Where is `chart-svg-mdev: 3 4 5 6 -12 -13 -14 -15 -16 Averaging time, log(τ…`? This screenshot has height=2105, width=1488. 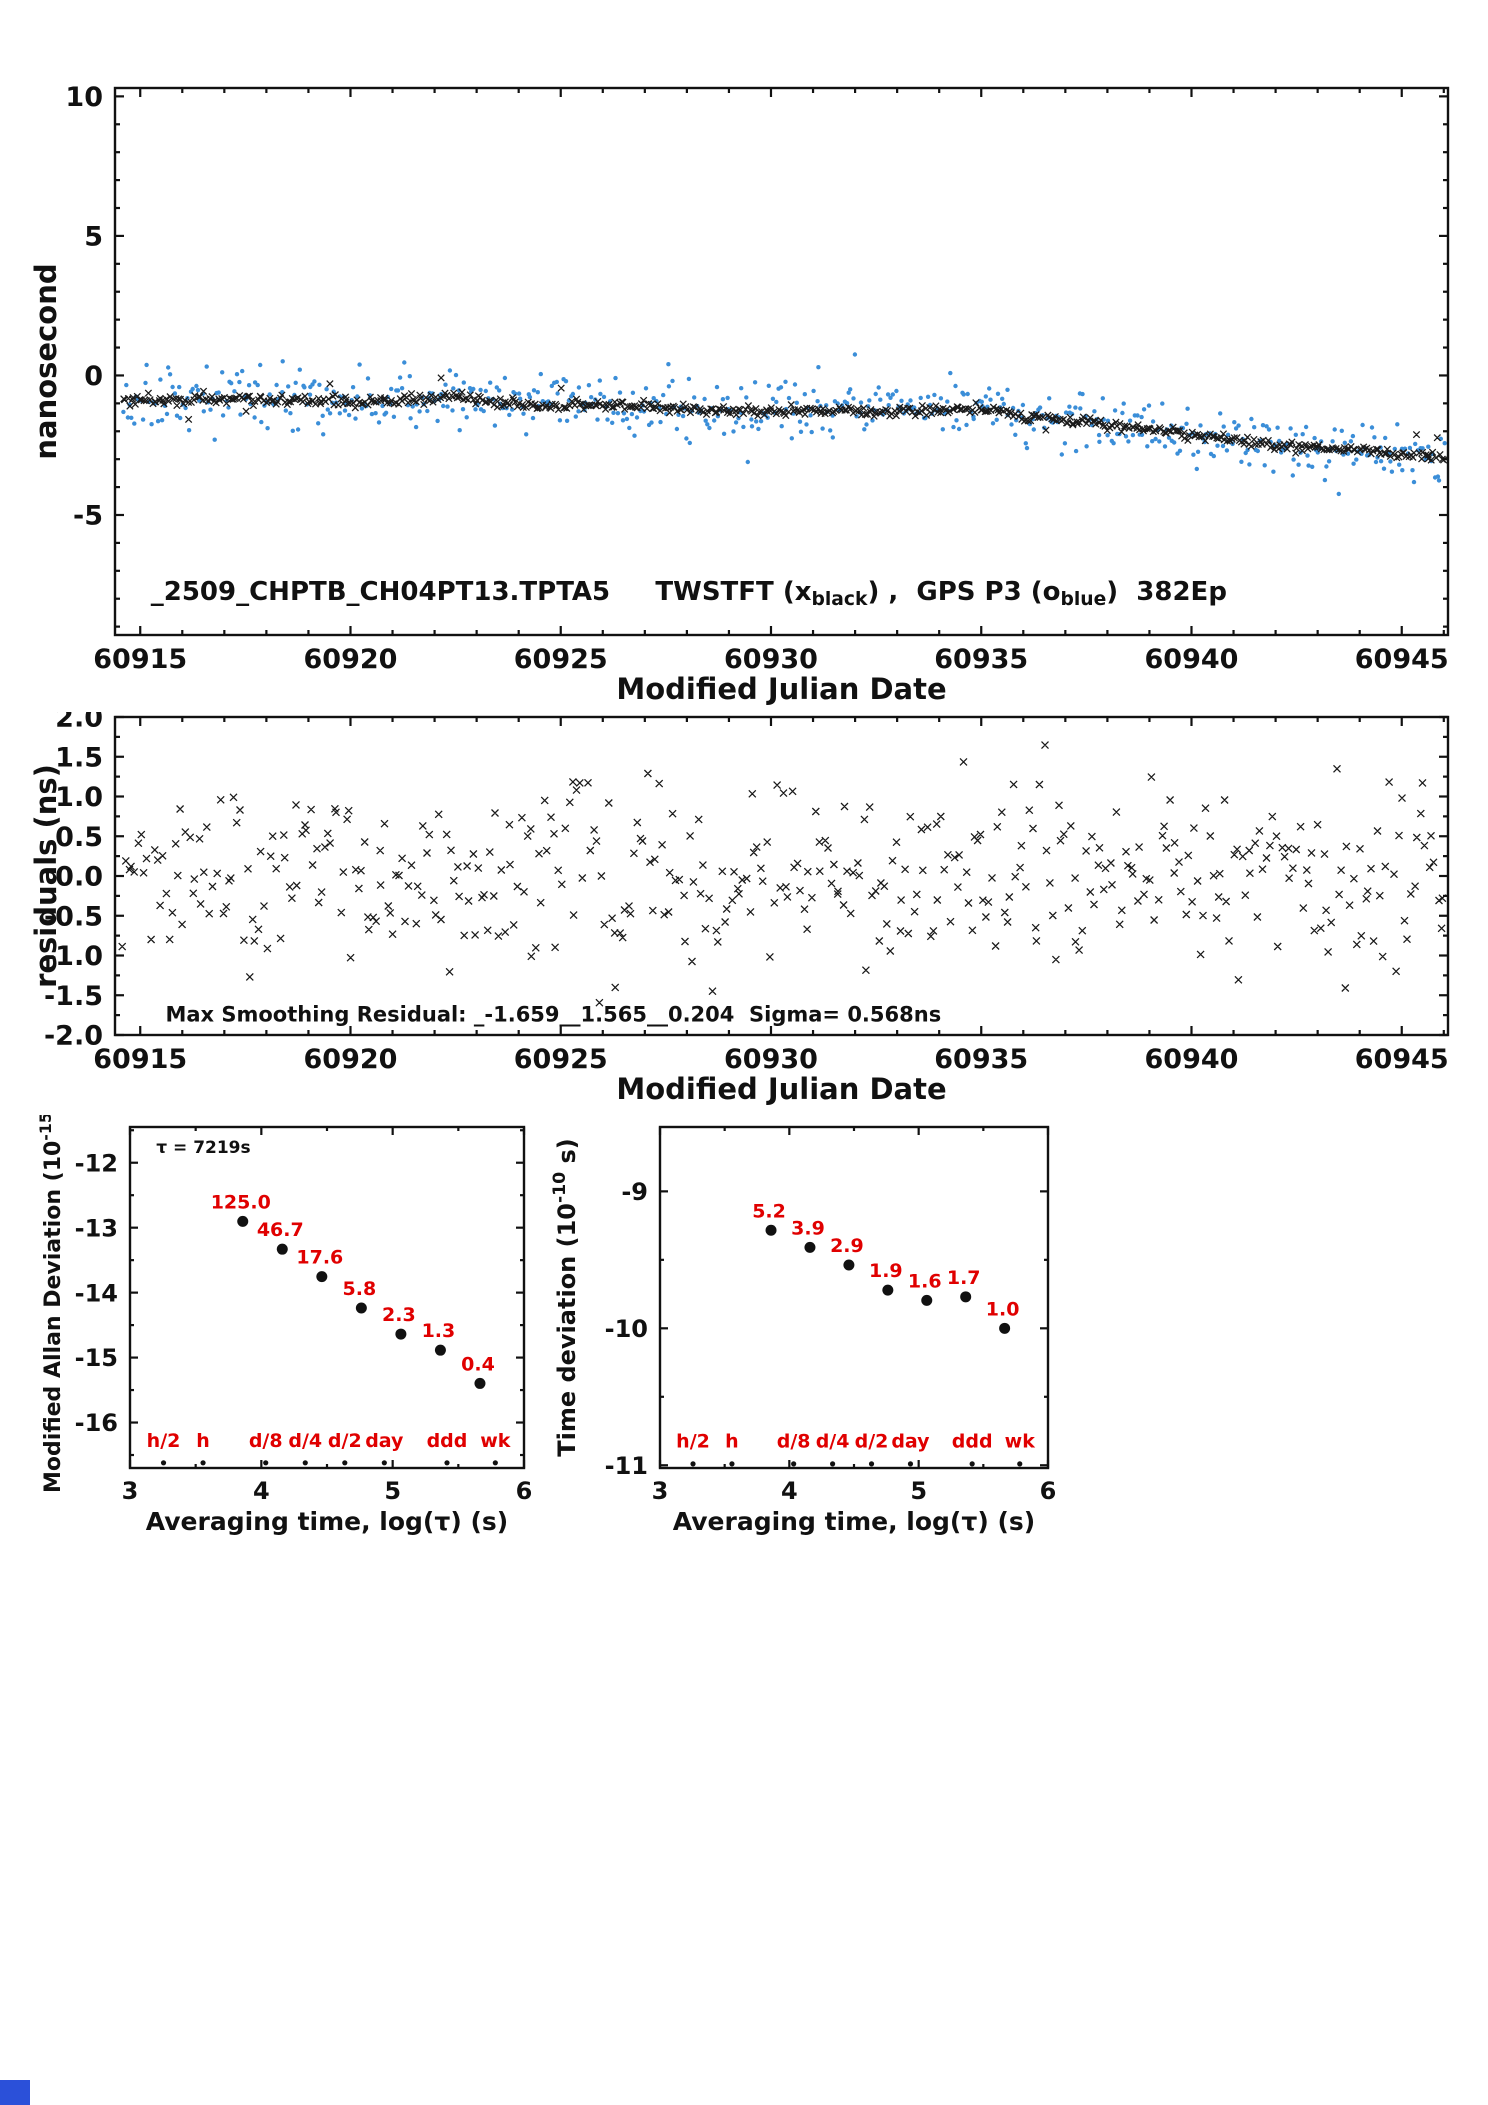
chart-svg-mdev: 3 4 5 6 -12 -13 -14 -15 -16 Averaging time, log(τ… is located at coordinates (284, 1319).